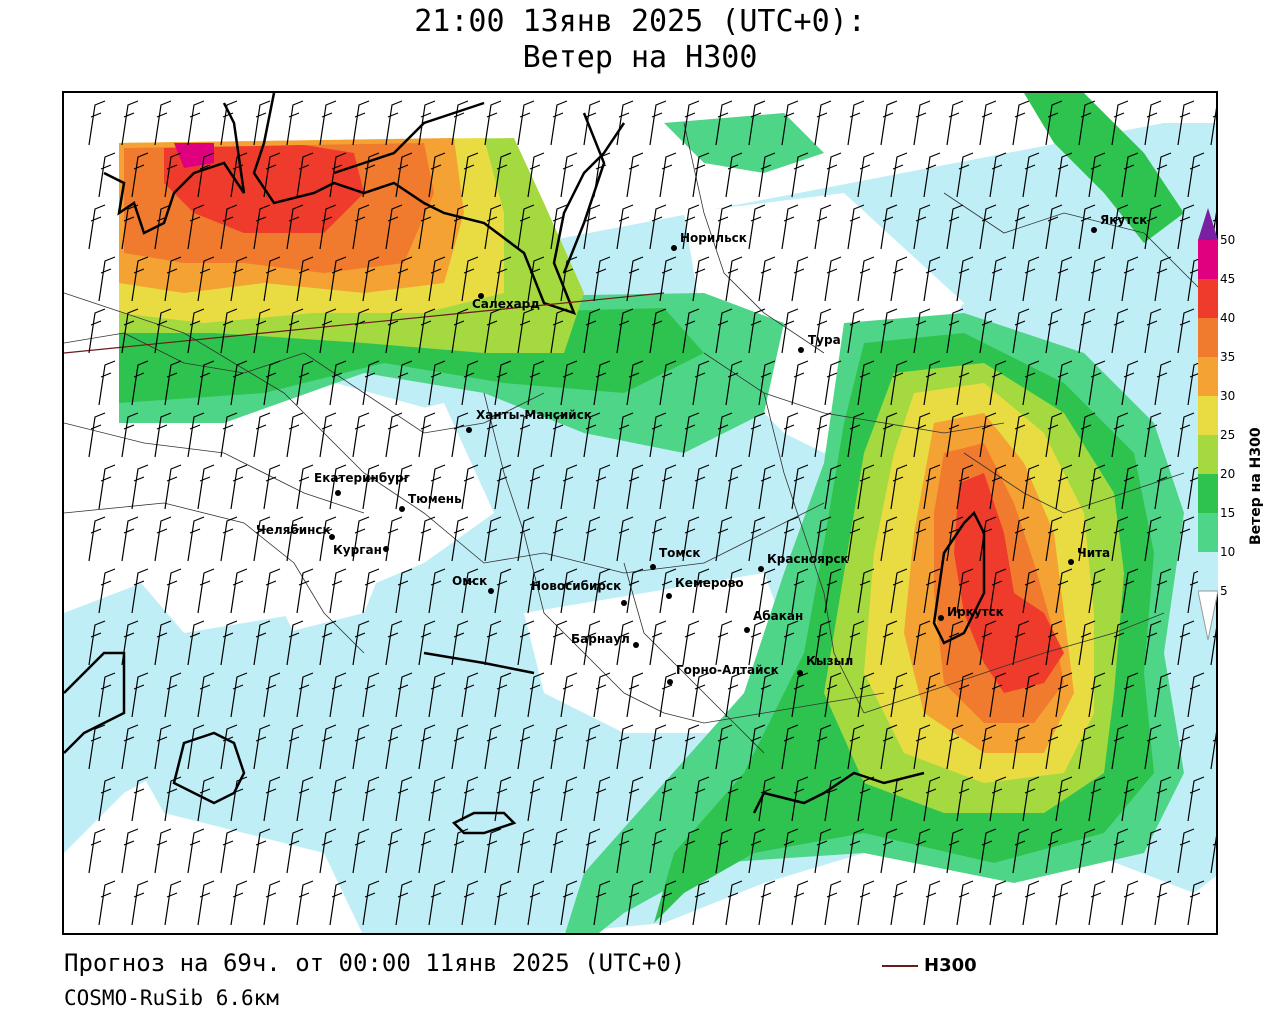 The width and height of the screenshot is (1280, 1024). What do you see at coordinates (640, 21) in the screenshot?
I see `map-title-time: 21:00 13янв 2025 (UTC+0):` at bounding box center [640, 21].